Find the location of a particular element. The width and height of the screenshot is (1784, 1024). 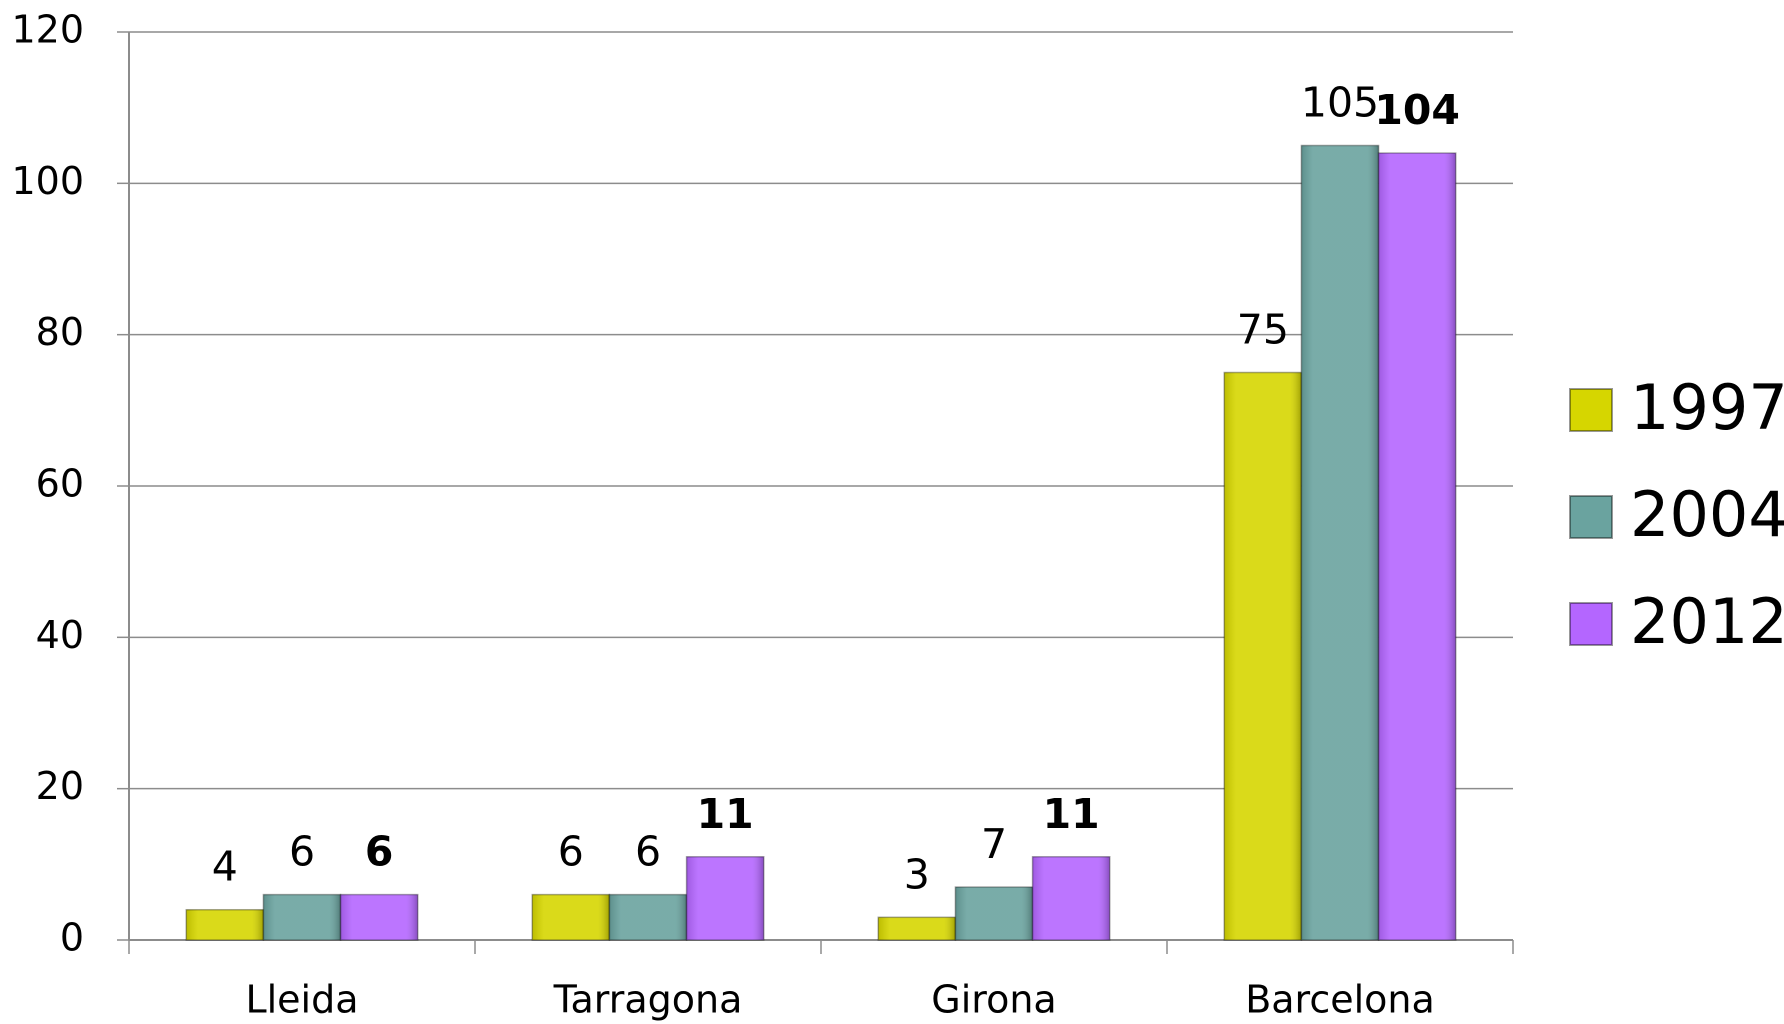

x-tick-label: Barcelona is located at coordinates (1340, 1000).